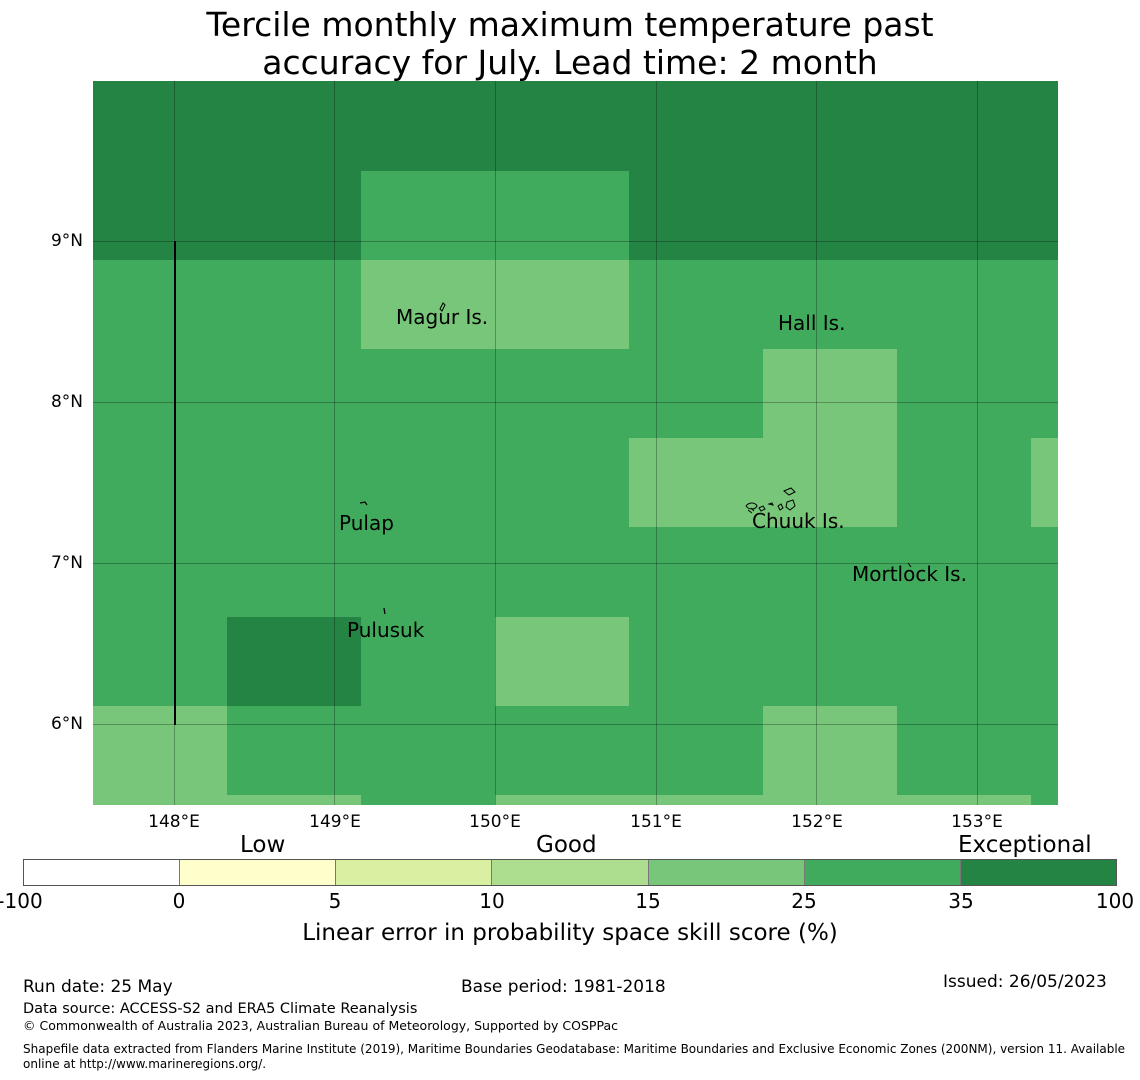 The image size is (1140, 1080). What do you see at coordinates (386, 630) in the screenshot?
I see `place-label-pulusuk: Pulusuk` at bounding box center [386, 630].